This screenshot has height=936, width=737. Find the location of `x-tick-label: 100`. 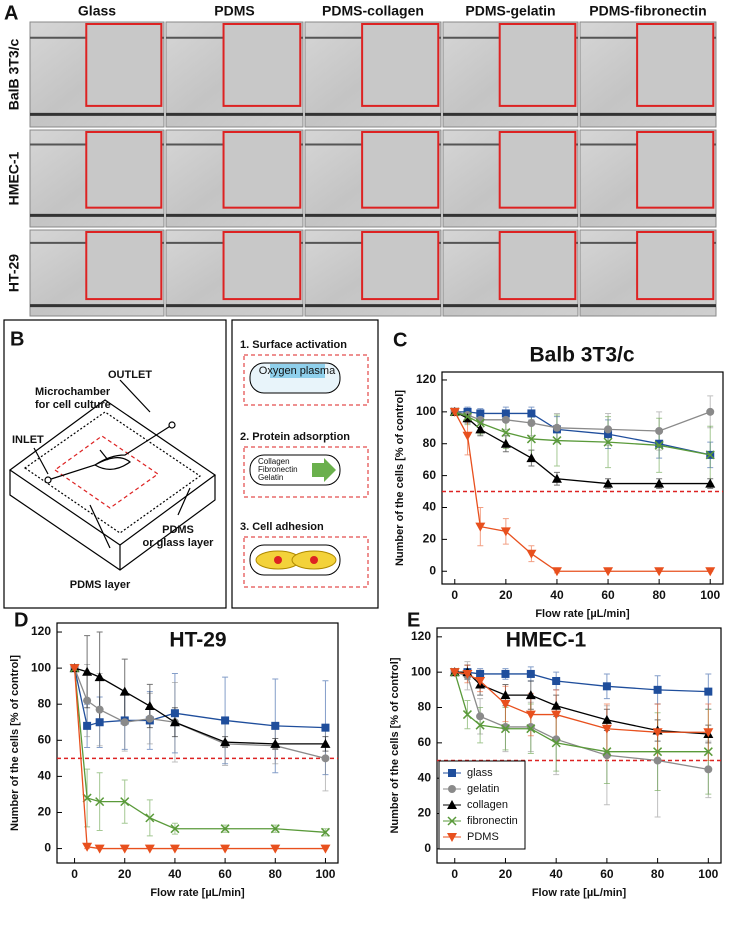

x-tick-label: 100 is located at coordinates (708, 874).